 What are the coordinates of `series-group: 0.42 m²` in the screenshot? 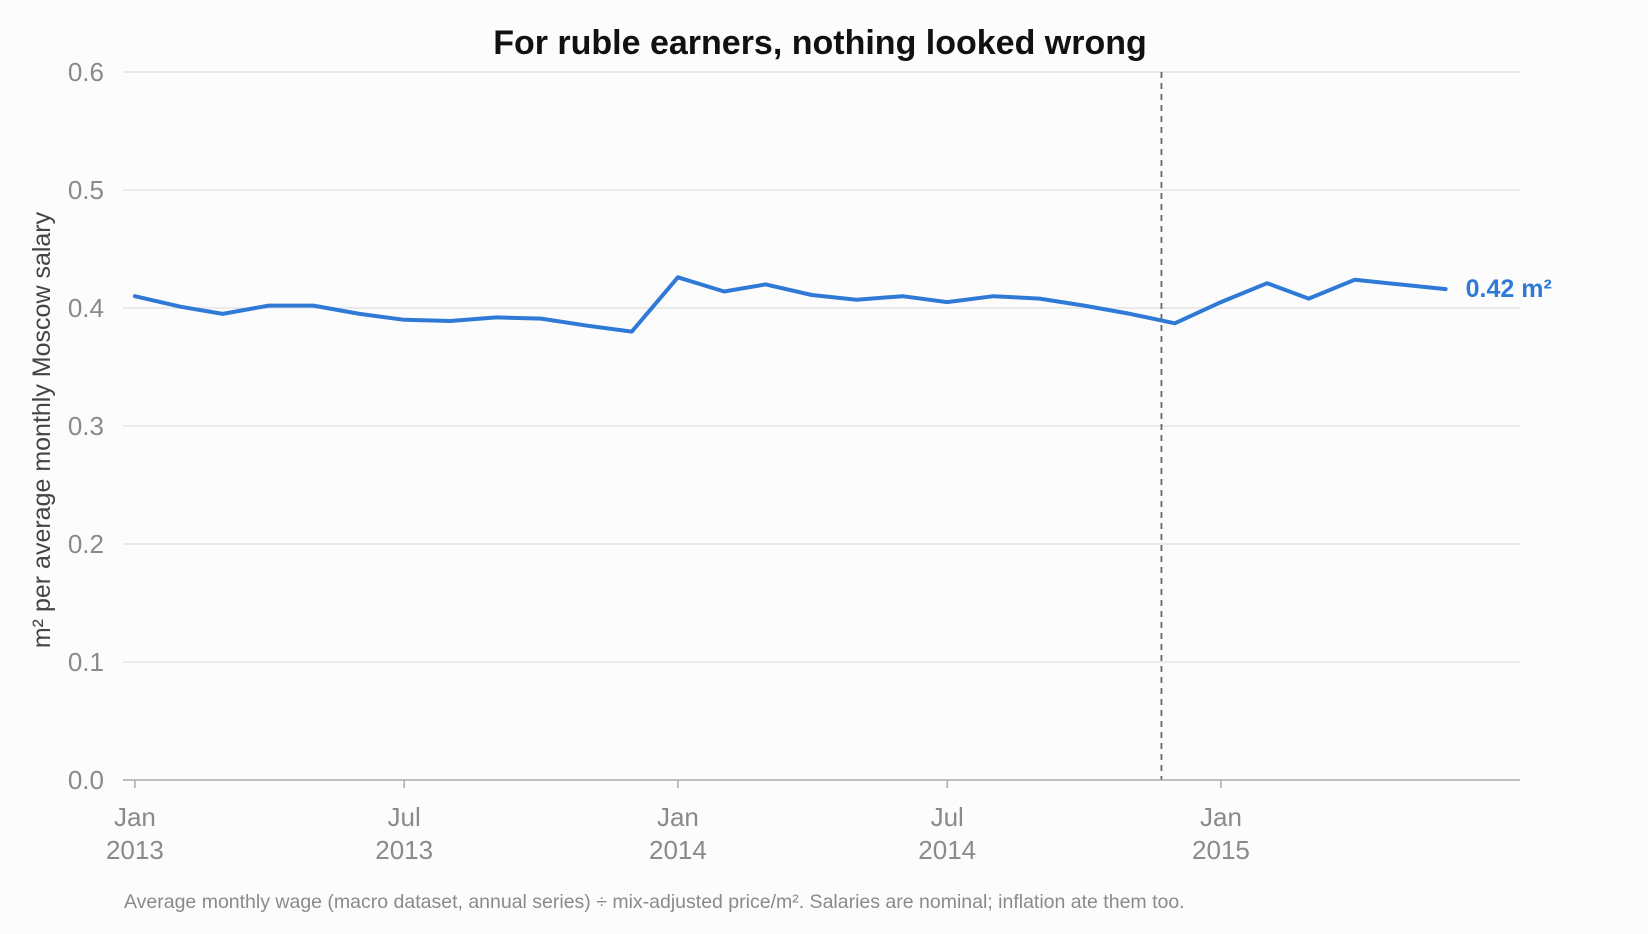 It's located at (842, 304).